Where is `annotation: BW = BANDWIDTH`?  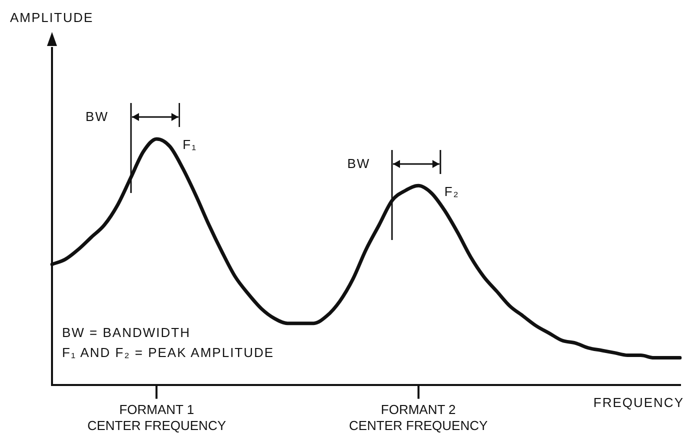 annotation: BW = BANDWIDTH is located at coordinates (126, 332).